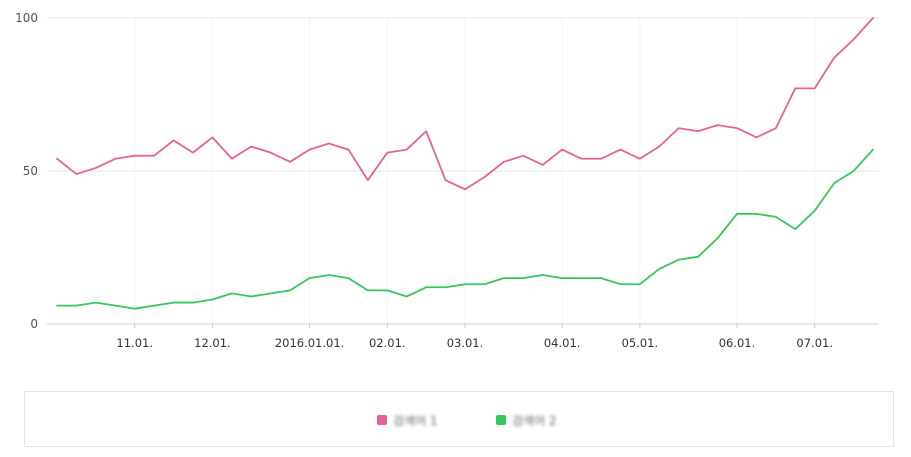  Describe the element at coordinates (737, 343) in the screenshot. I see `x-tick-label: 06.01.` at that location.